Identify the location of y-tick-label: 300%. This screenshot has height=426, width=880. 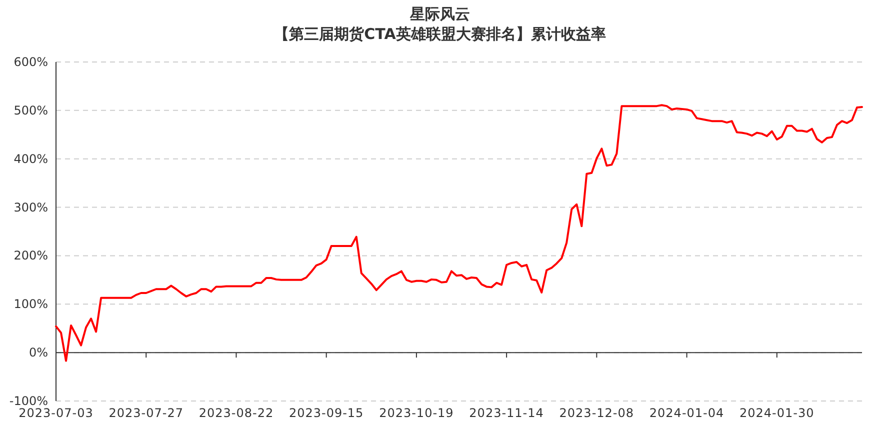
(31, 207).